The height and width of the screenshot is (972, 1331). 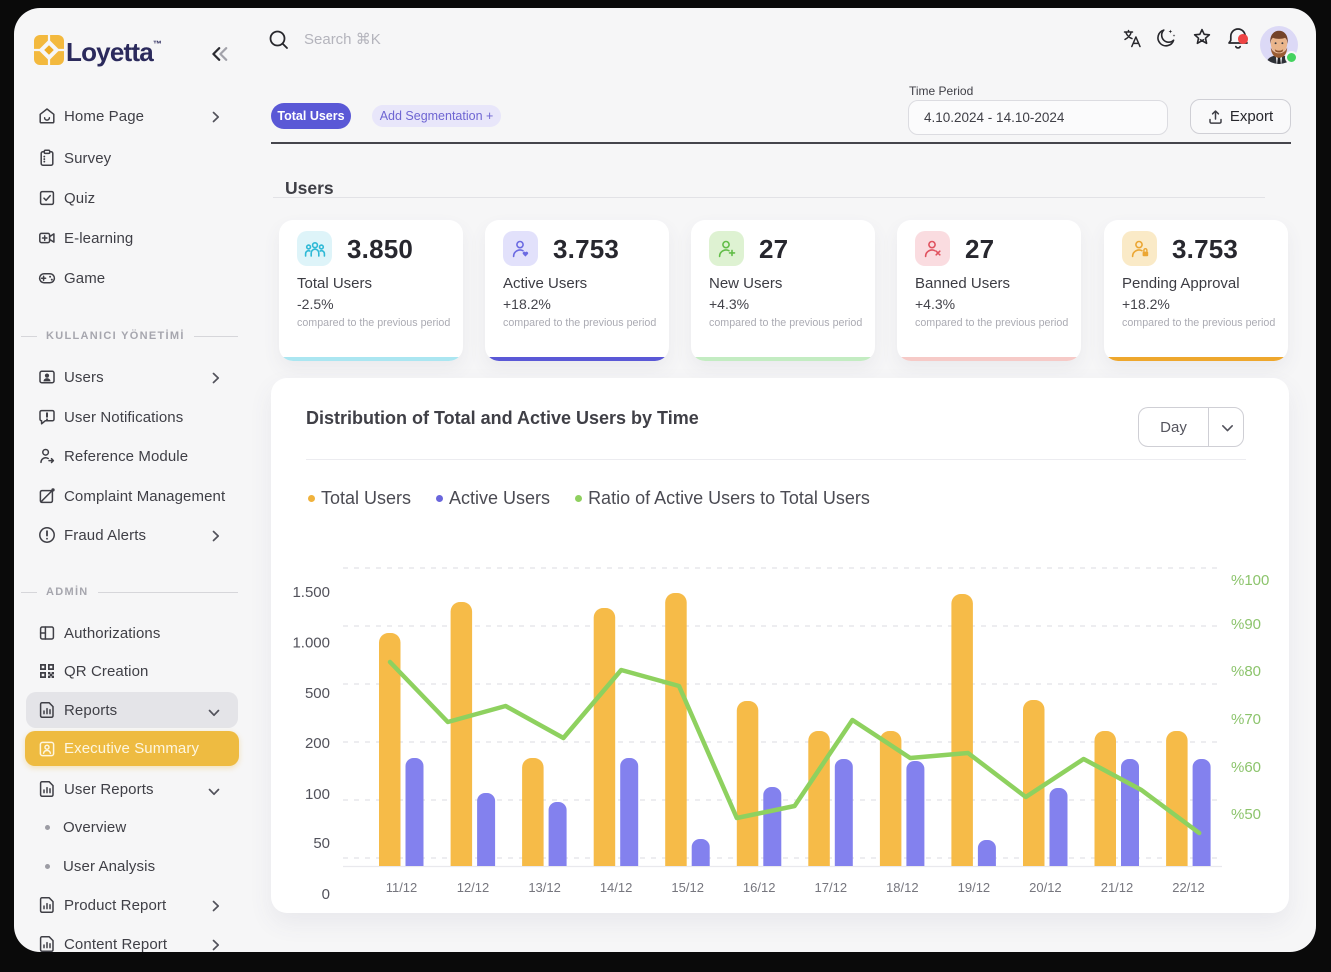 I want to click on svg-text: 16/12, so click(x=759, y=887).